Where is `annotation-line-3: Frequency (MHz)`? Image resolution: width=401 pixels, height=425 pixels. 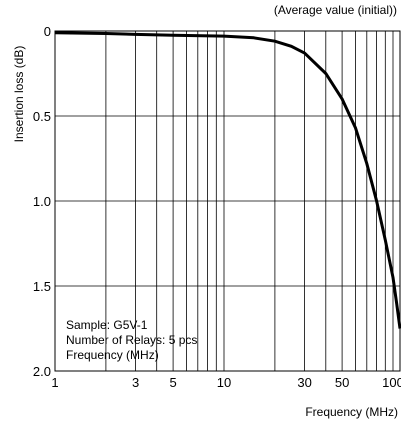
annotation-line-3: Frequency (MHz) is located at coordinates (112, 355).